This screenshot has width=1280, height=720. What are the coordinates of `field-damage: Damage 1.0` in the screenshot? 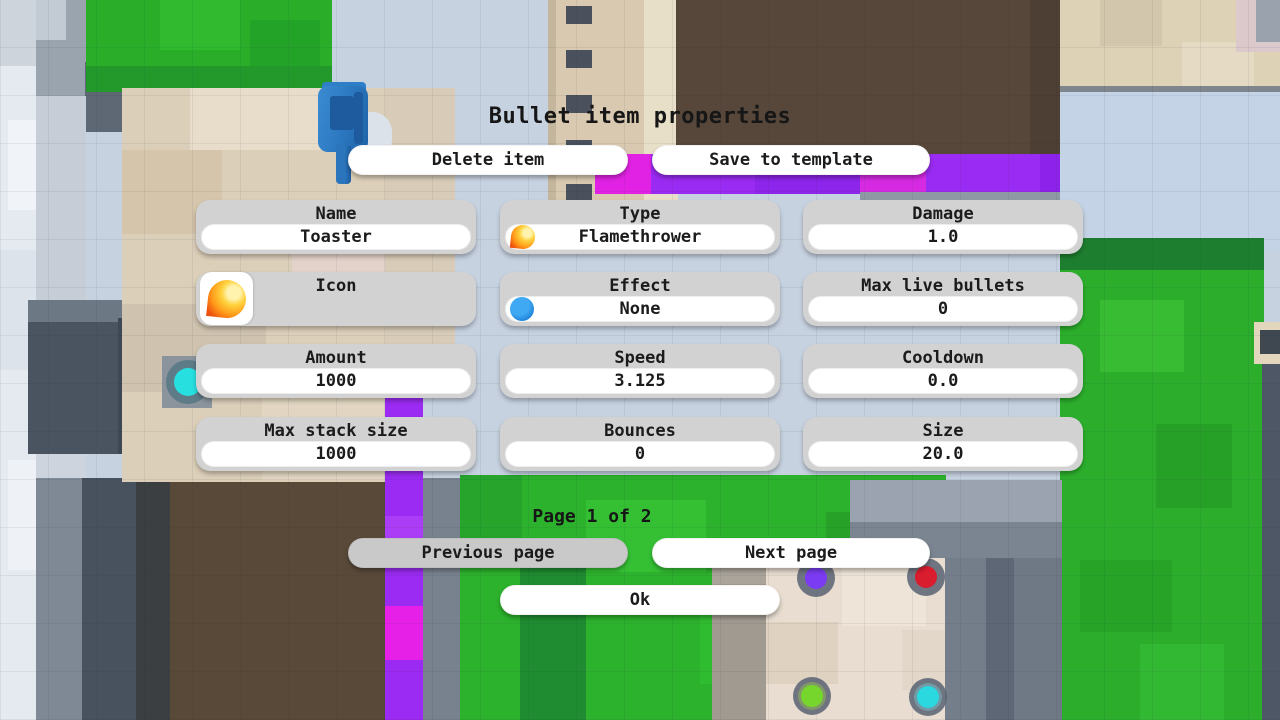 It's located at (943, 227).